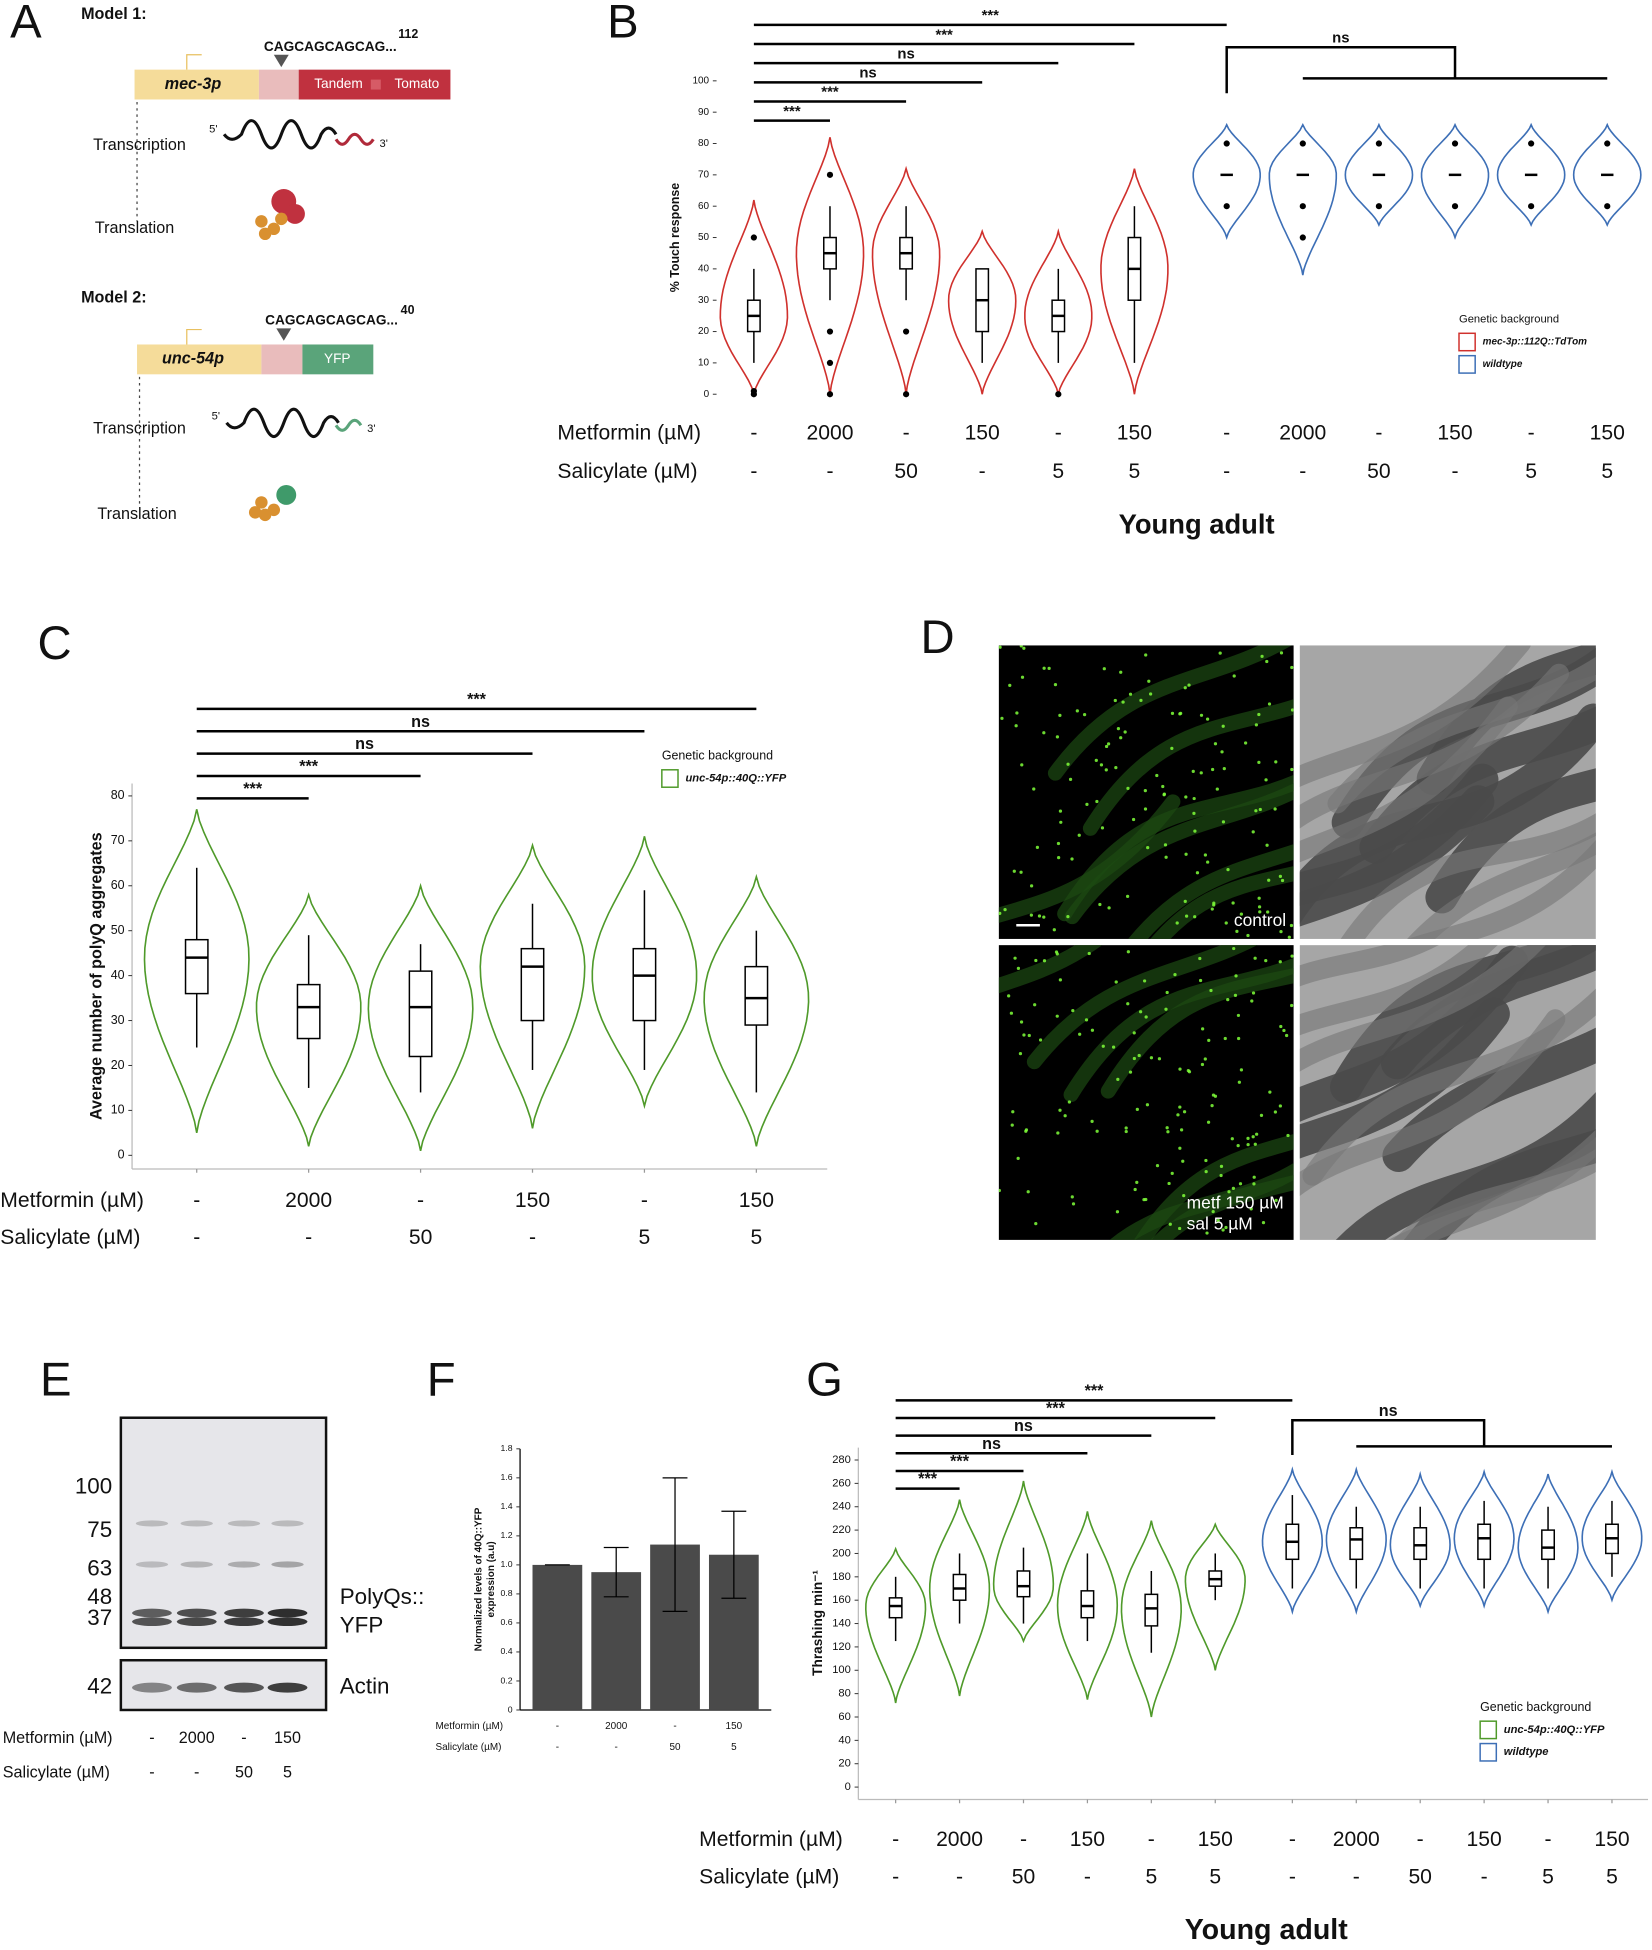 The image size is (1652, 1950). I want to click on y-tick-label: 70, so click(118, 840).